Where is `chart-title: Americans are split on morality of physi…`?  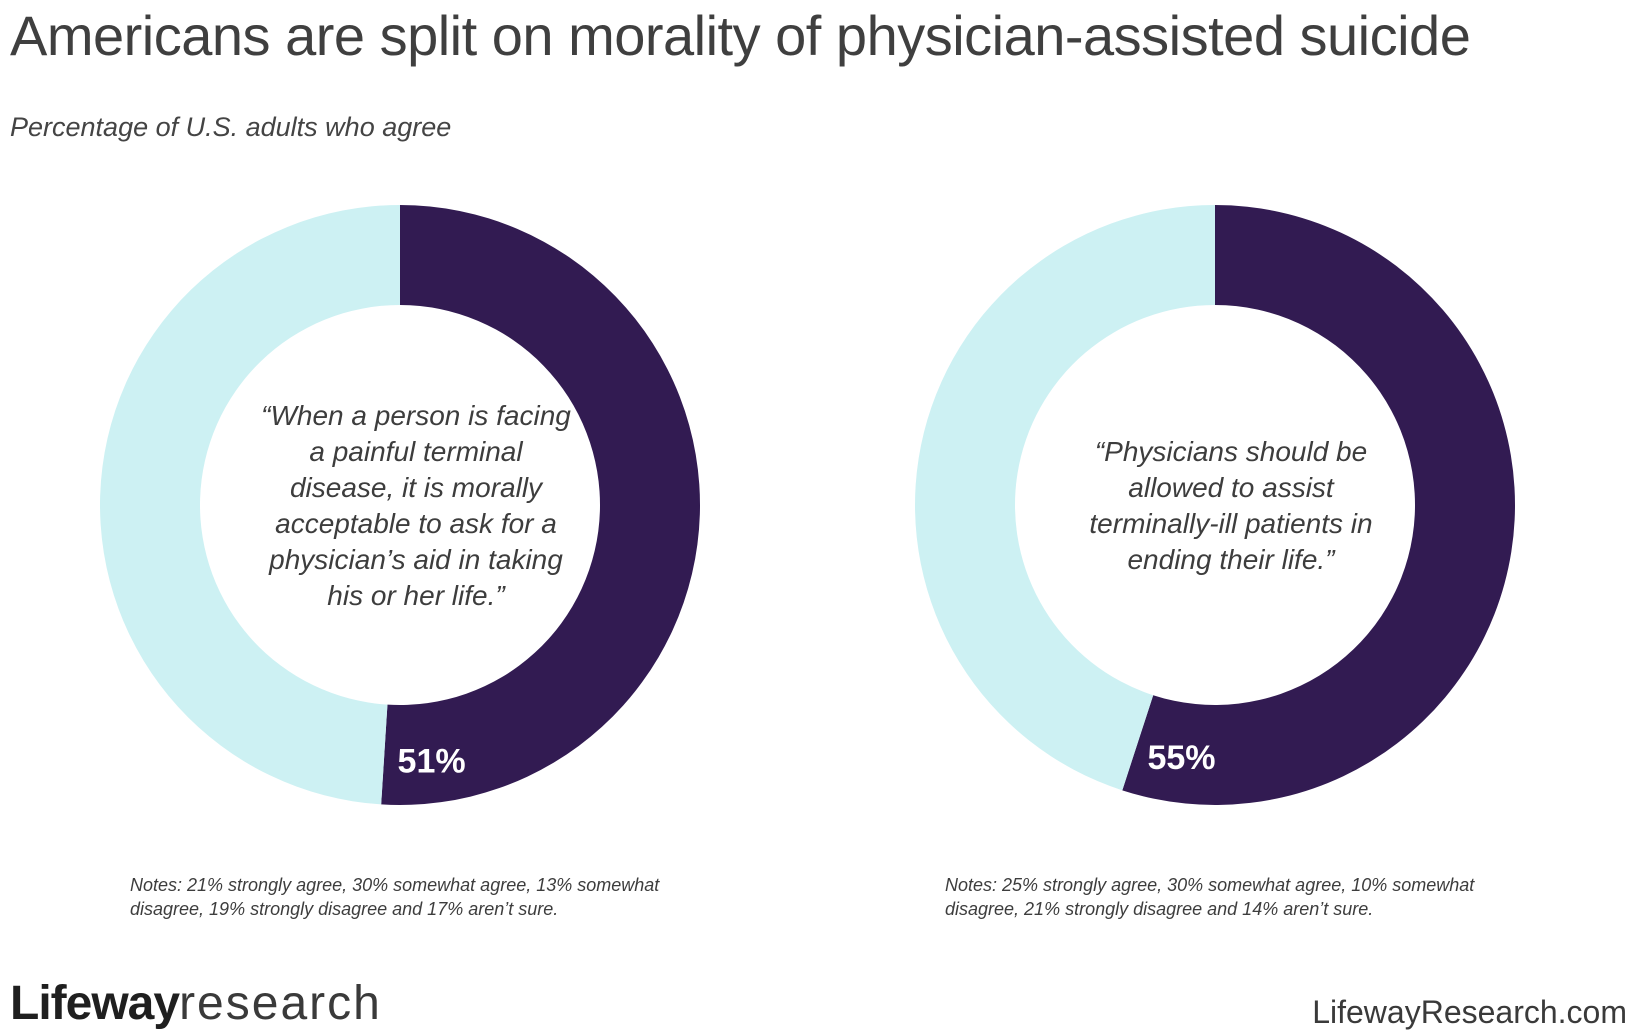
chart-title: Americans are split on morality of physi… is located at coordinates (740, 35).